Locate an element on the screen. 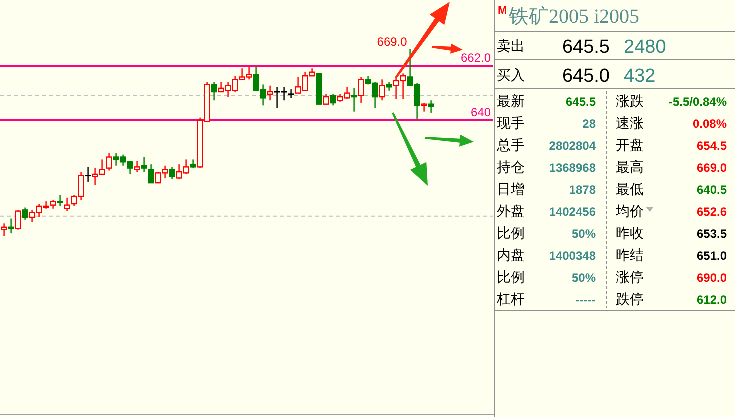  text: 0.08% is located at coordinates (710, 124).